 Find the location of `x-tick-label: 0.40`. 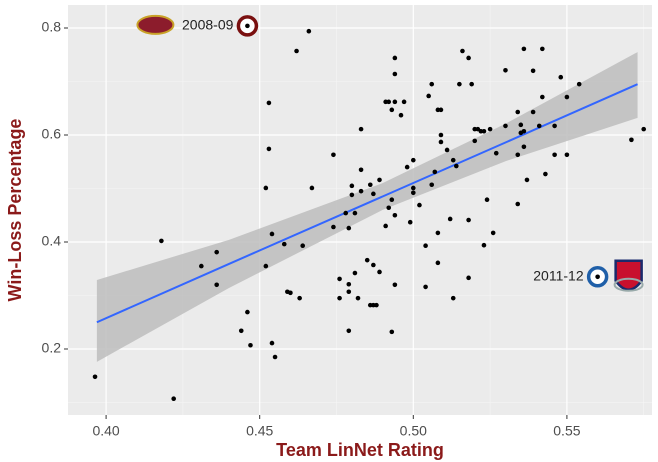

x-tick-label: 0.40 is located at coordinates (105, 431).